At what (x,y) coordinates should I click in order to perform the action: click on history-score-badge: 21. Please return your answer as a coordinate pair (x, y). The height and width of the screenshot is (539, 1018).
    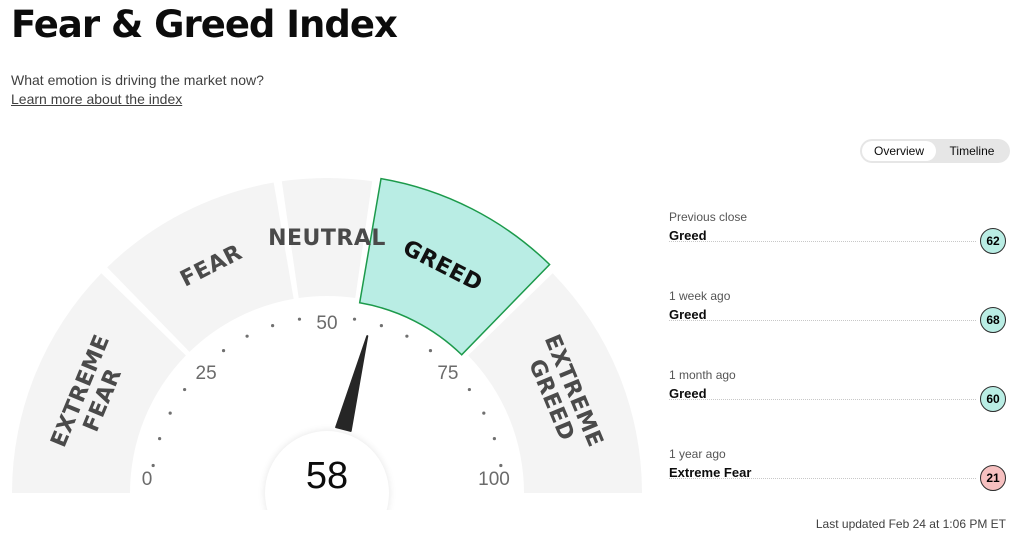
    Looking at the image, I should click on (993, 478).